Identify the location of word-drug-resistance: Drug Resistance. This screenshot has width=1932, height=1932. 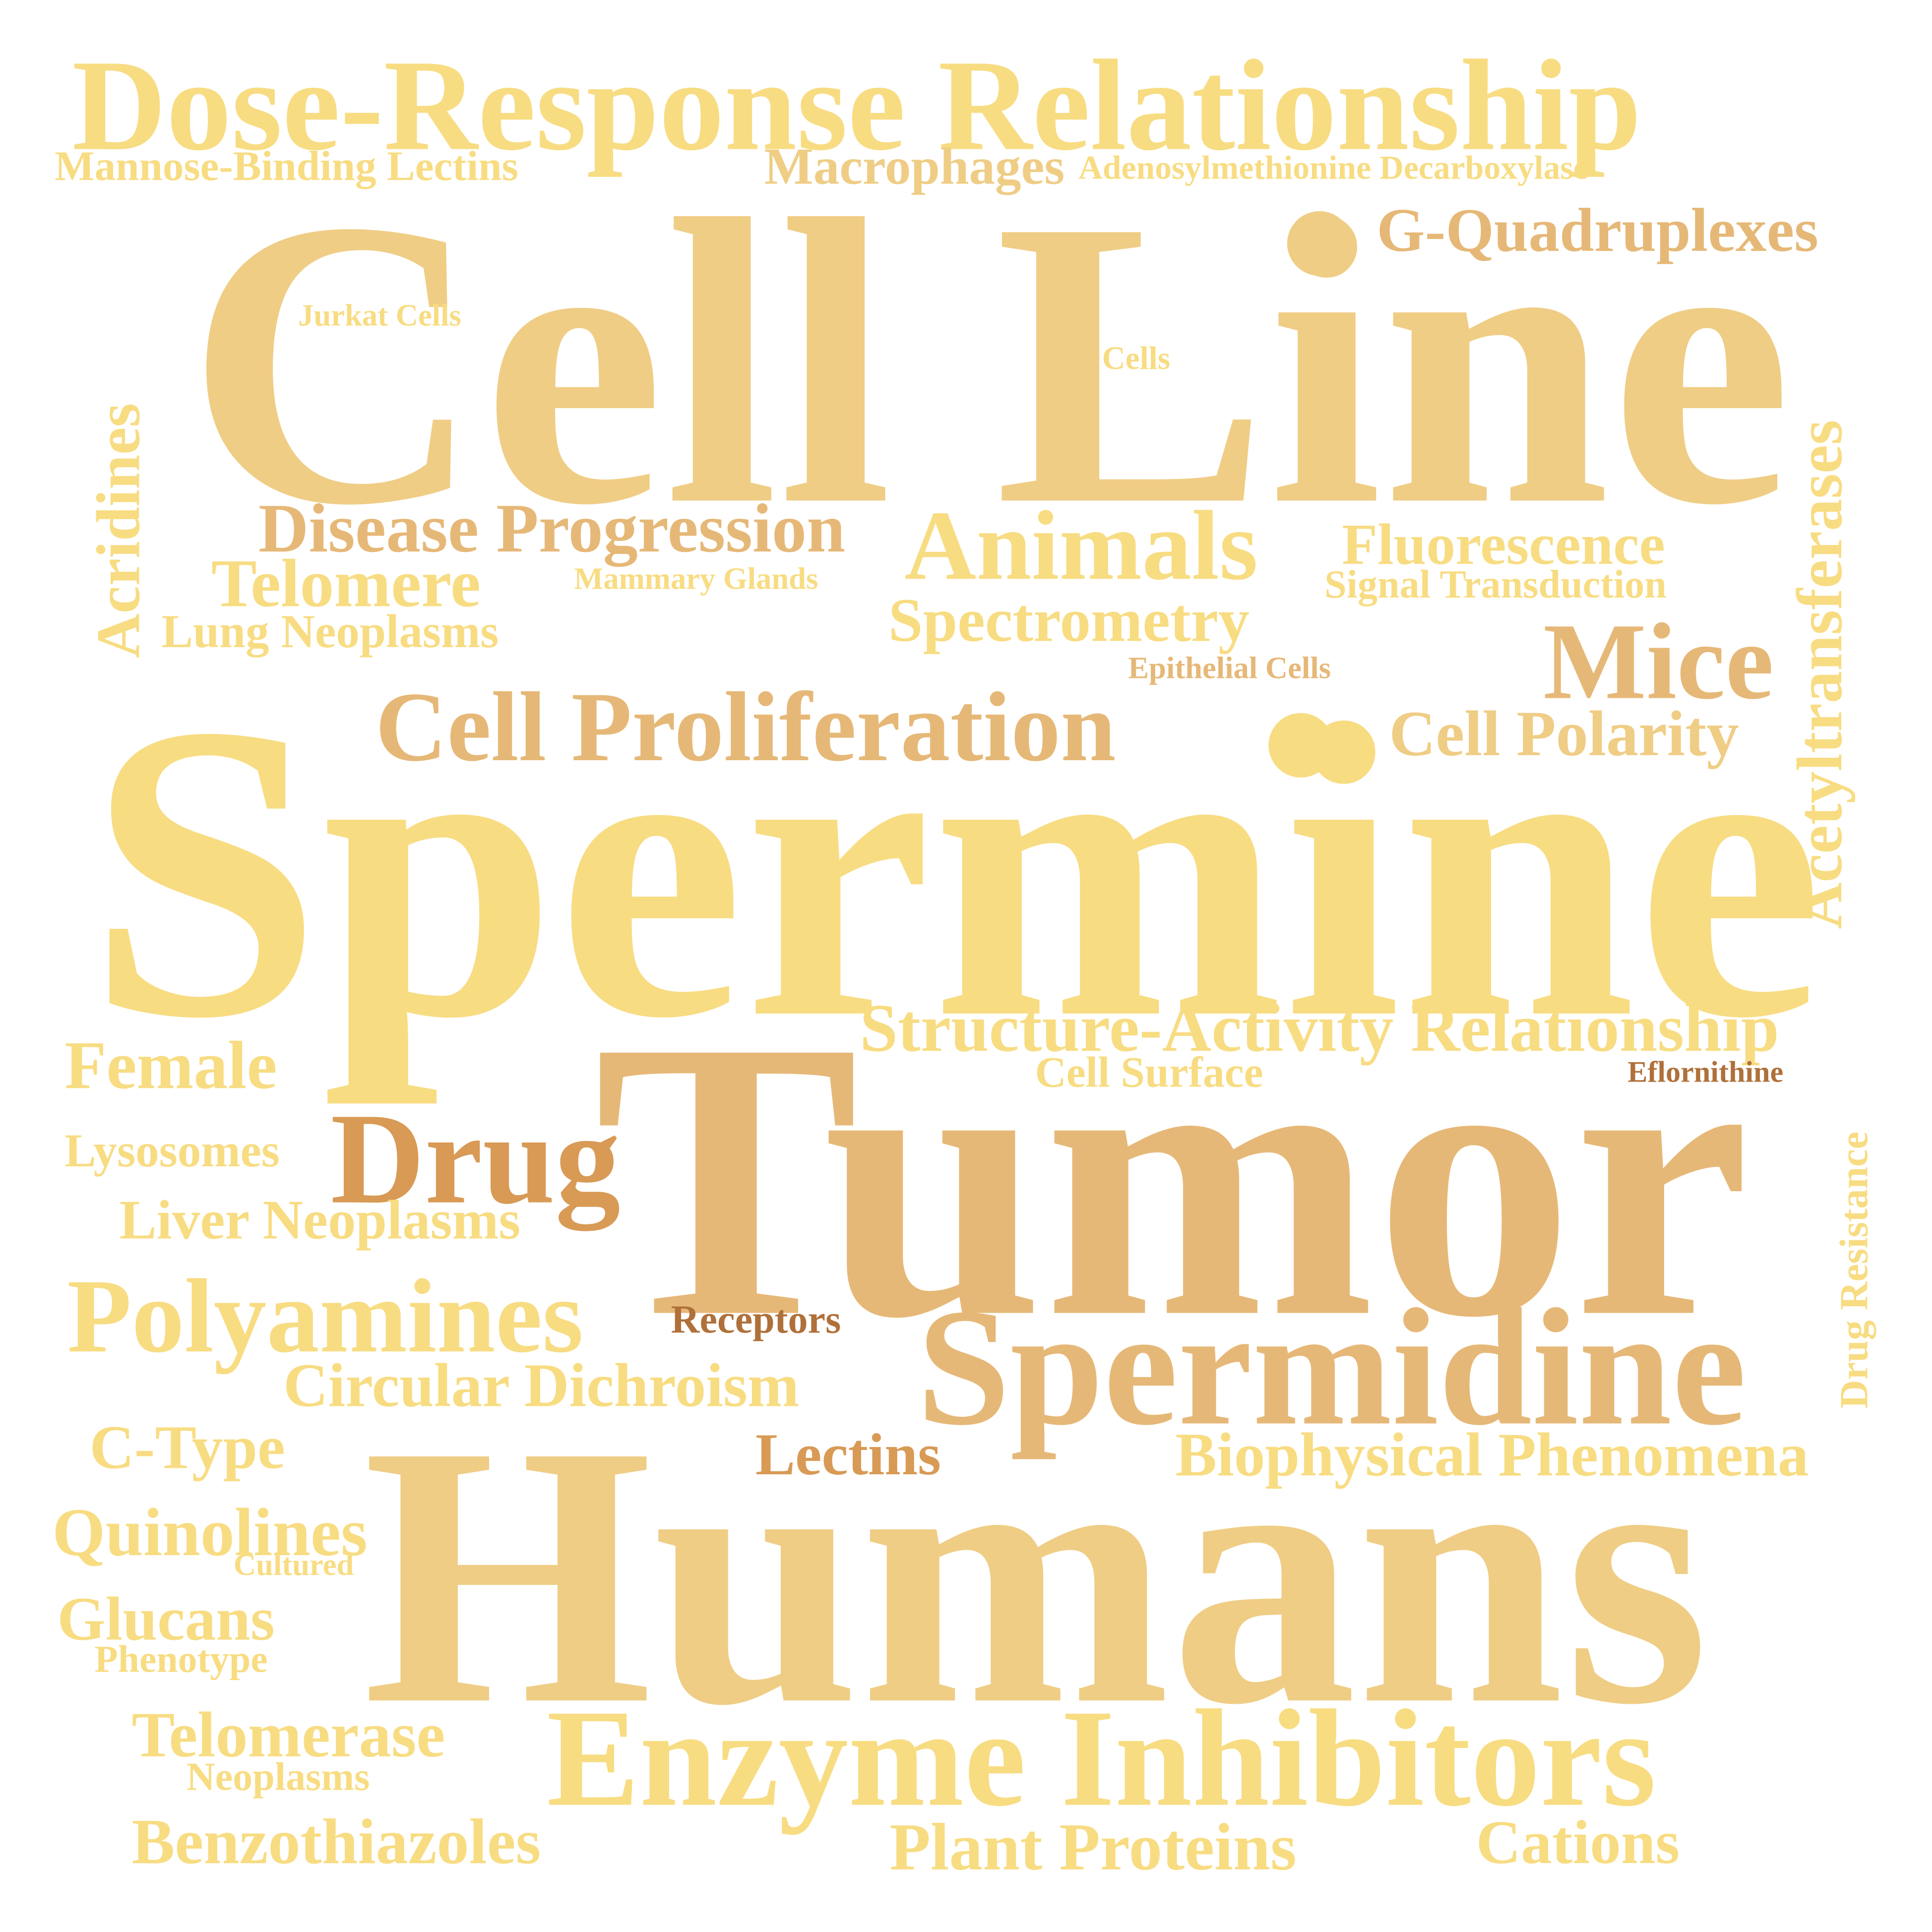
(1853, 1270).